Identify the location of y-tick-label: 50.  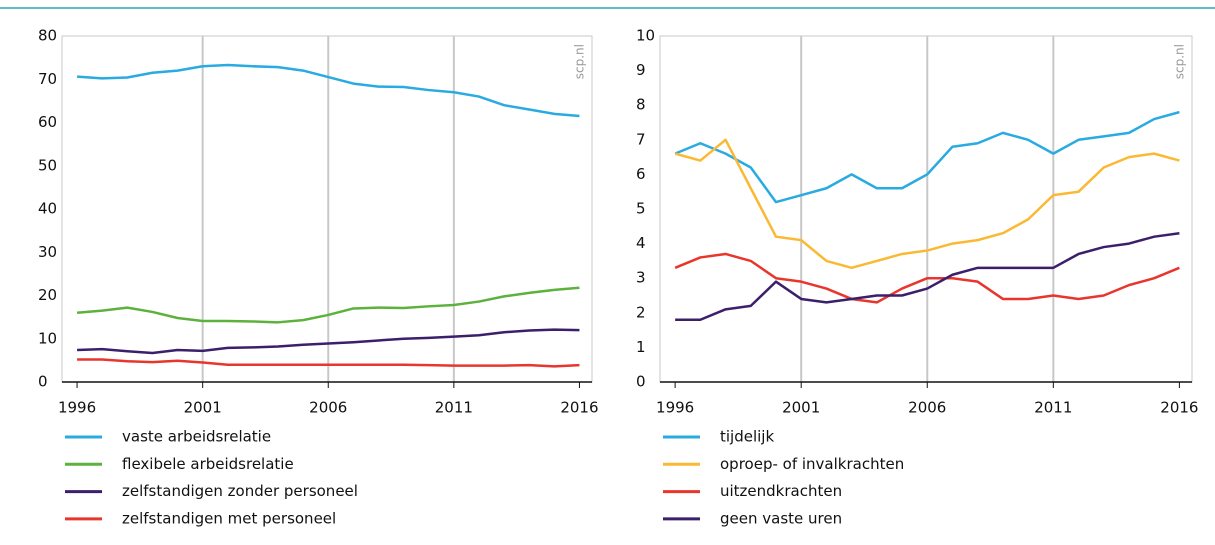
(47, 165).